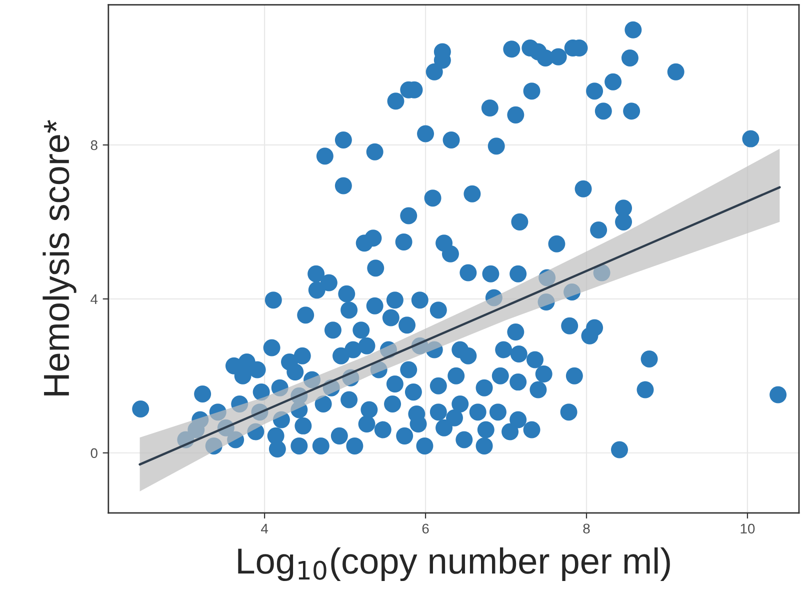  Describe the element at coordinates (94, 145) in the screenshot. I see `y-tick-label: 8` at that location.